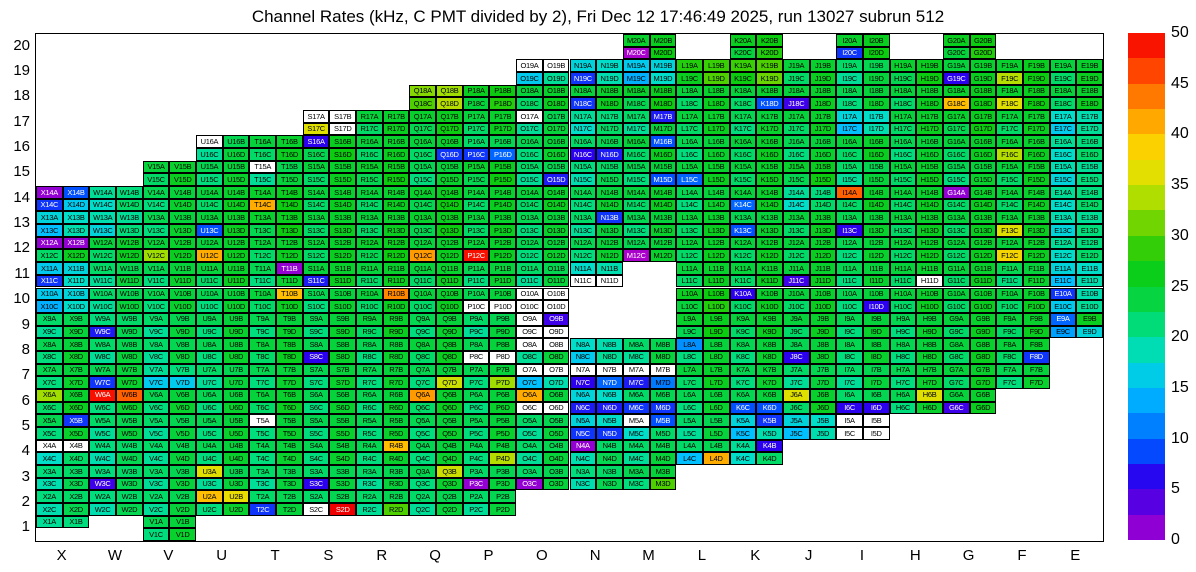  What do you see at coordinates (49, 357) in the screenshot?
I see `channel-cell: X8C` at bounding box center [49, 357].